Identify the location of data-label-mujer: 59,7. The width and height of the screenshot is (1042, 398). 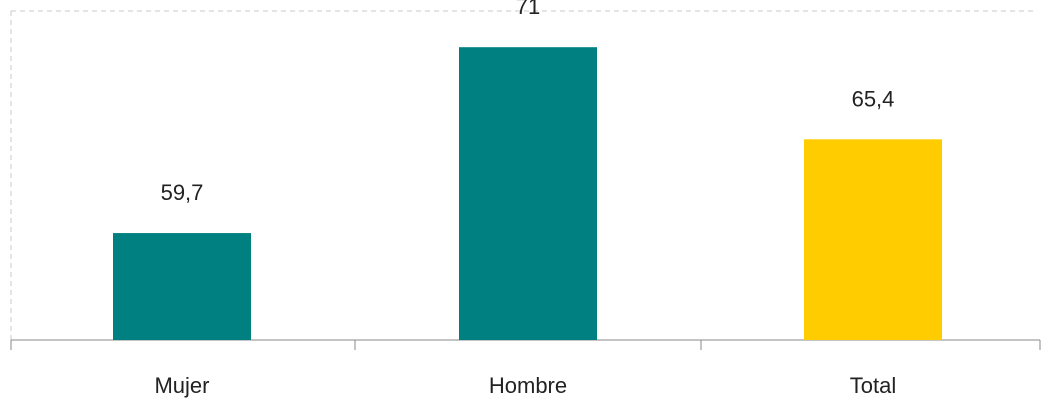
(182, 192).